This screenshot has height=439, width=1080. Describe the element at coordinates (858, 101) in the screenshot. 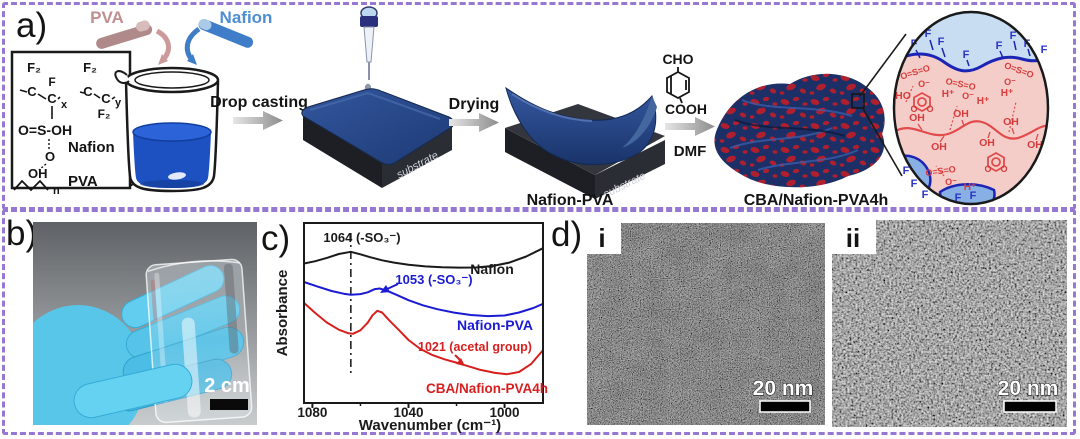

I see `zoom-marker` at that location.